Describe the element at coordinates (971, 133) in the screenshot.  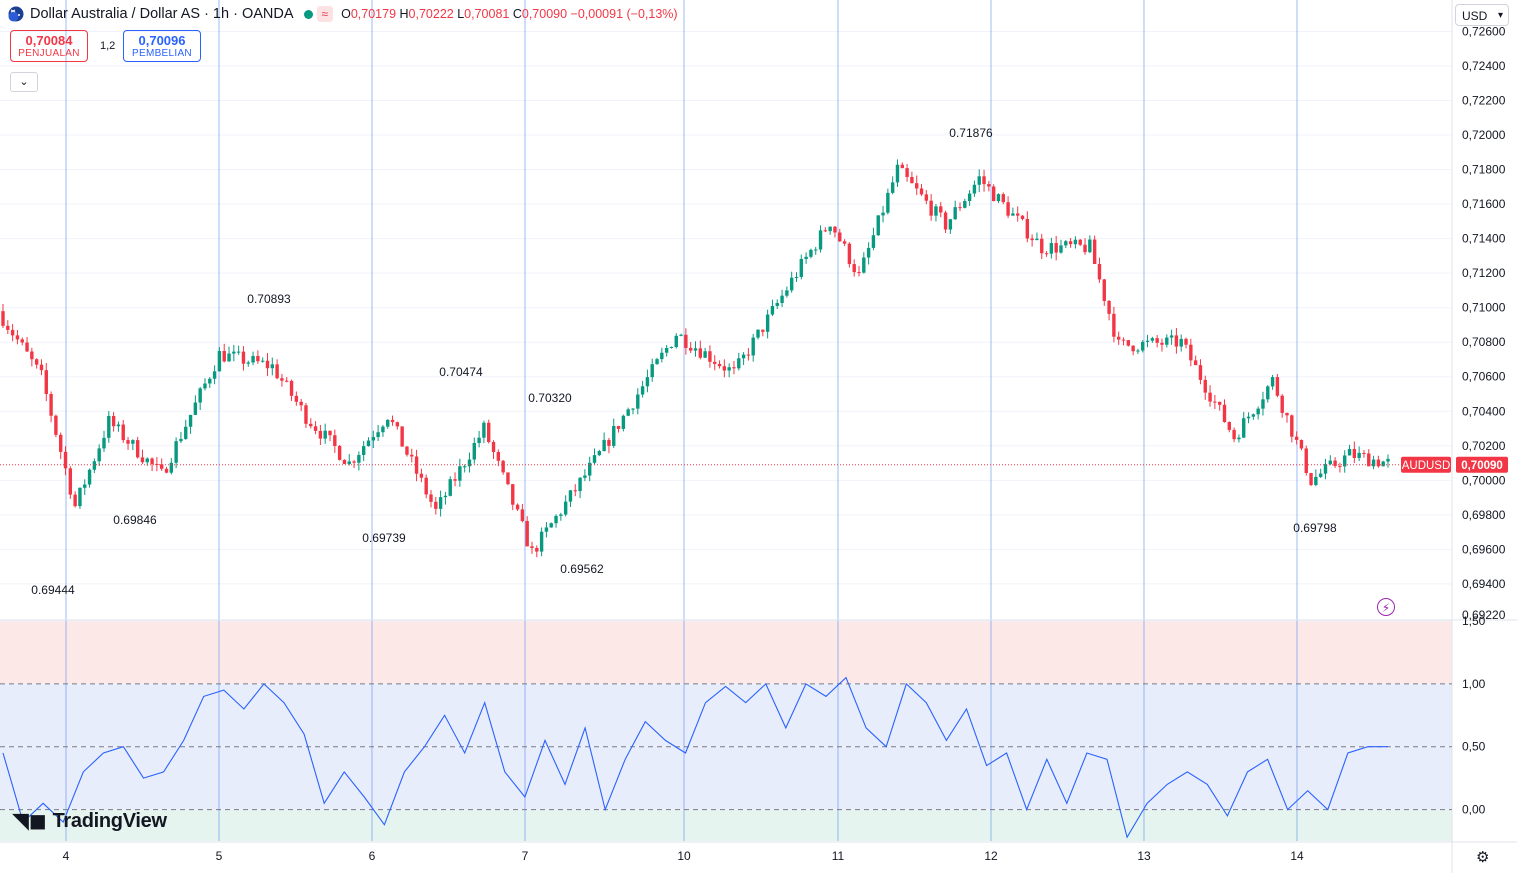
I see `high-price-label: 0.71876` at that location.